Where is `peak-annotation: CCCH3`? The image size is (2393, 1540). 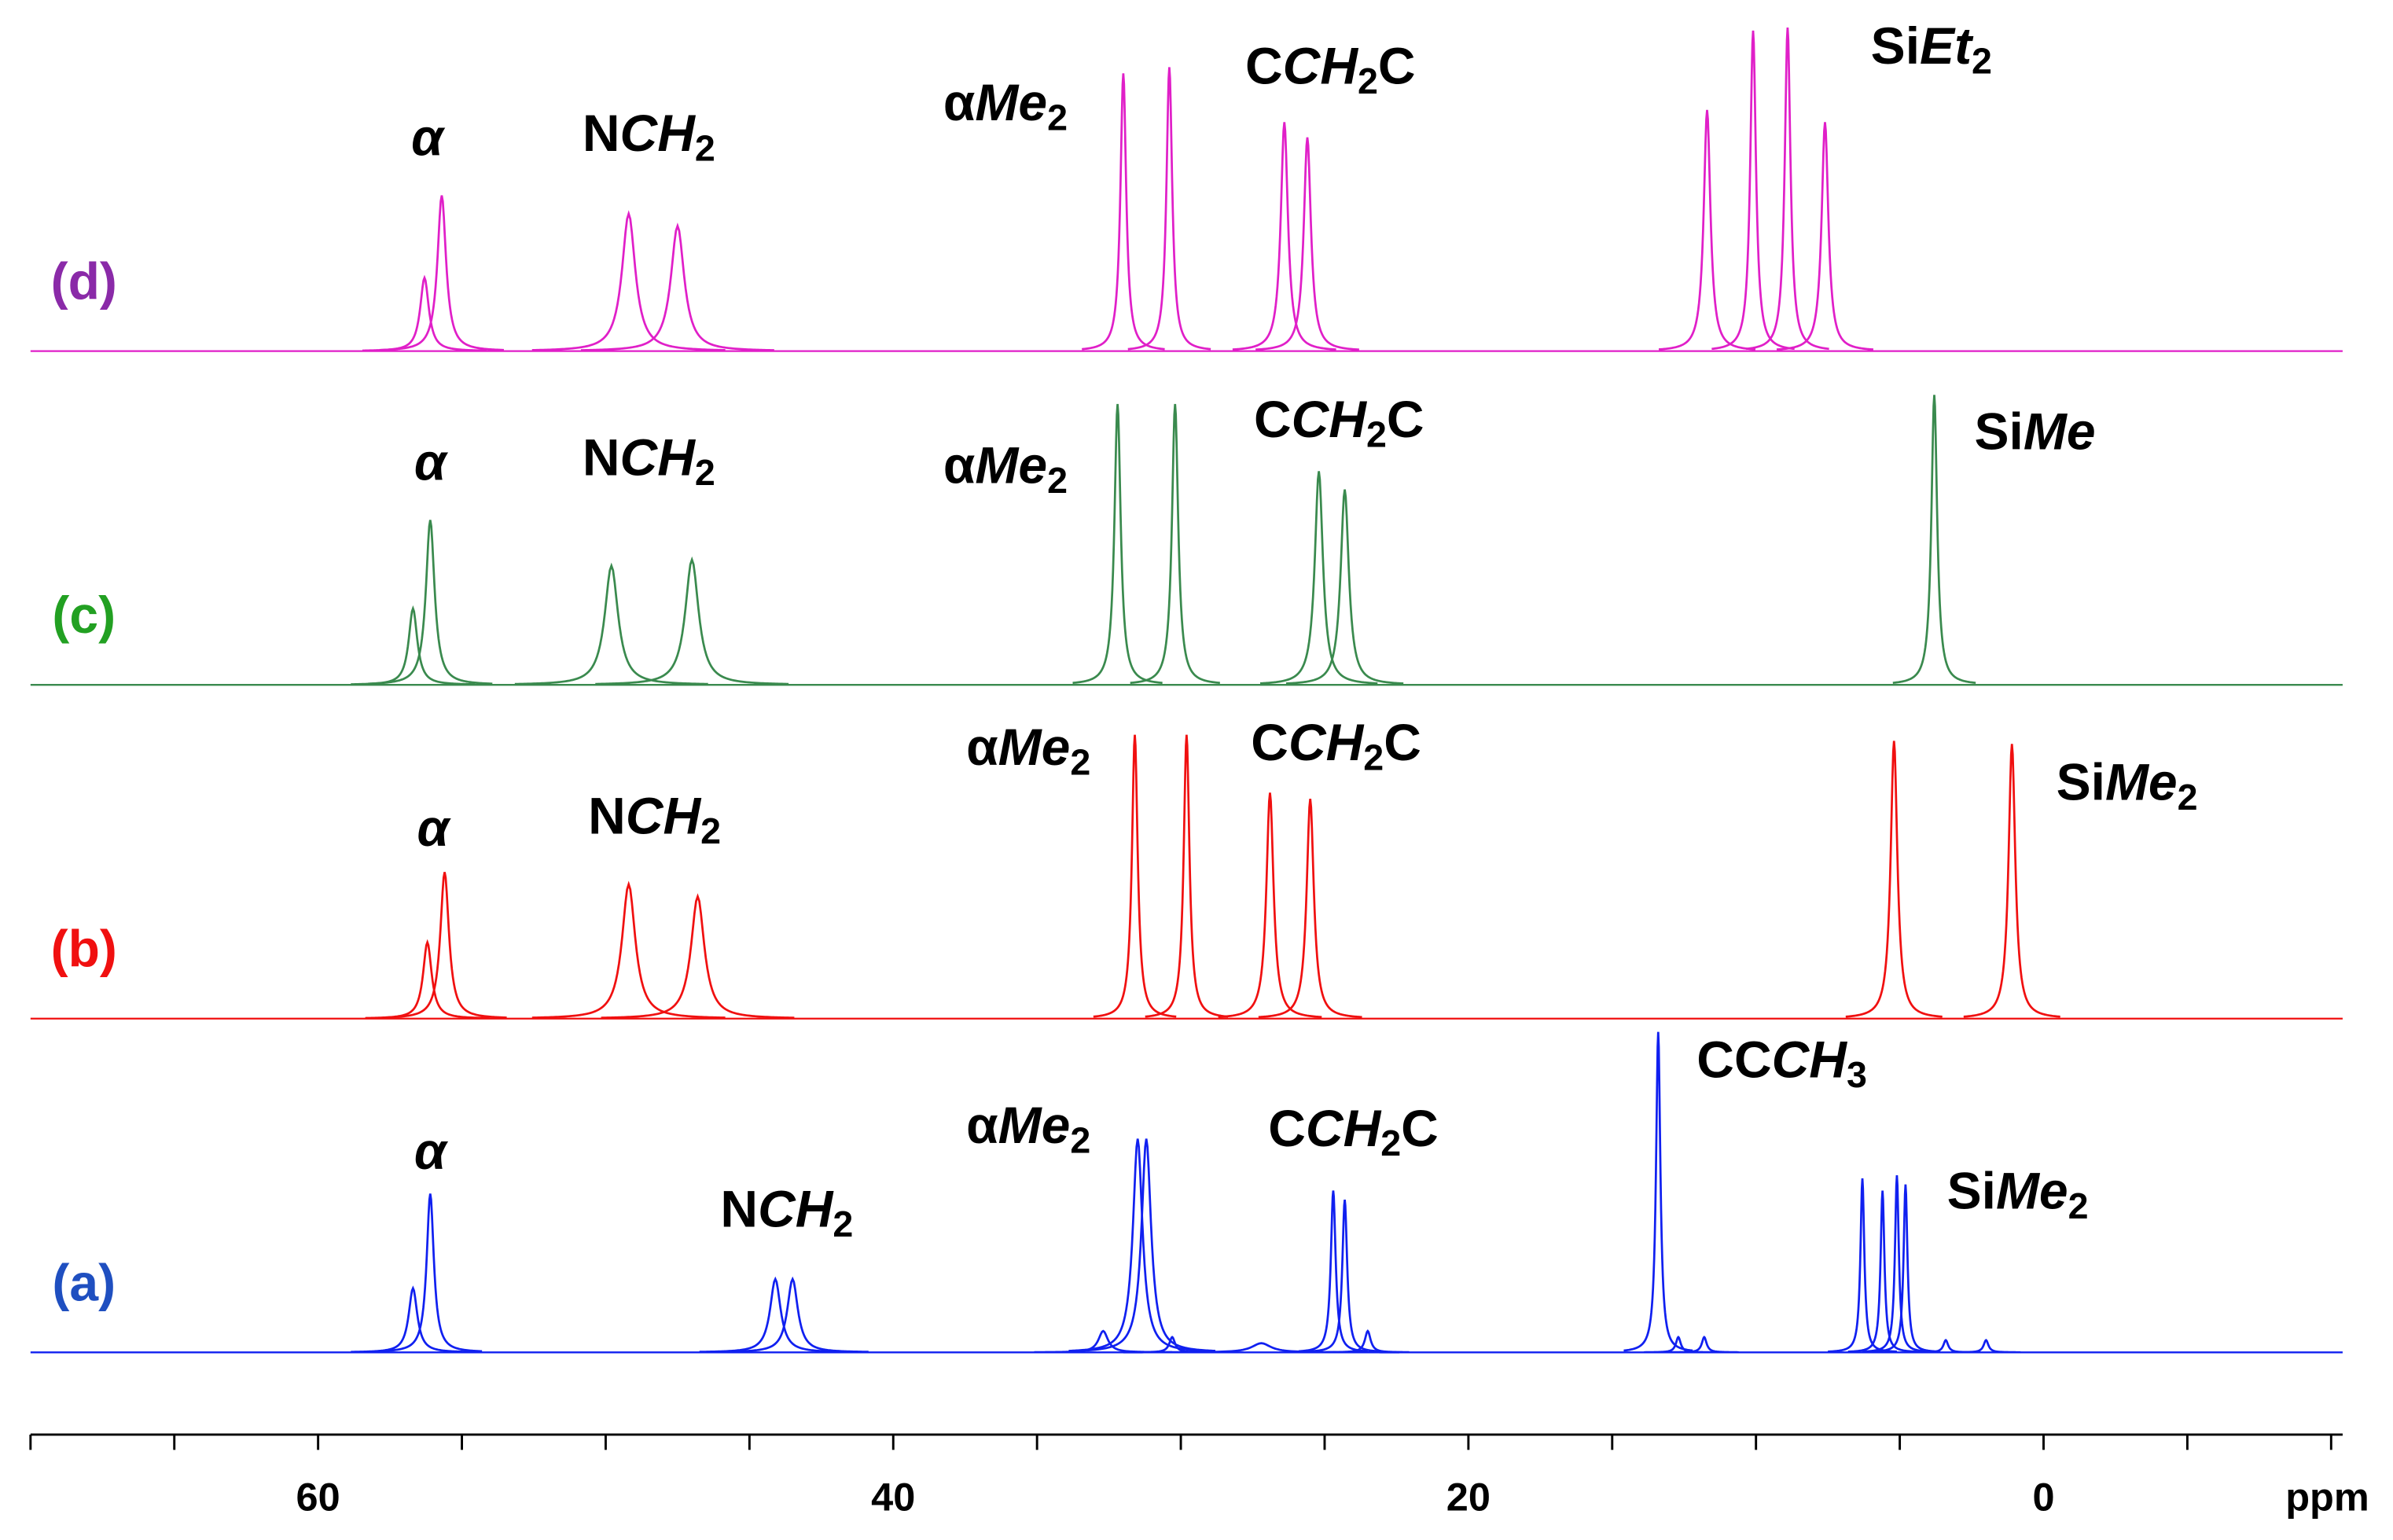
peak-annotation: CCCH3 is located at coordinates (1781, 1063).